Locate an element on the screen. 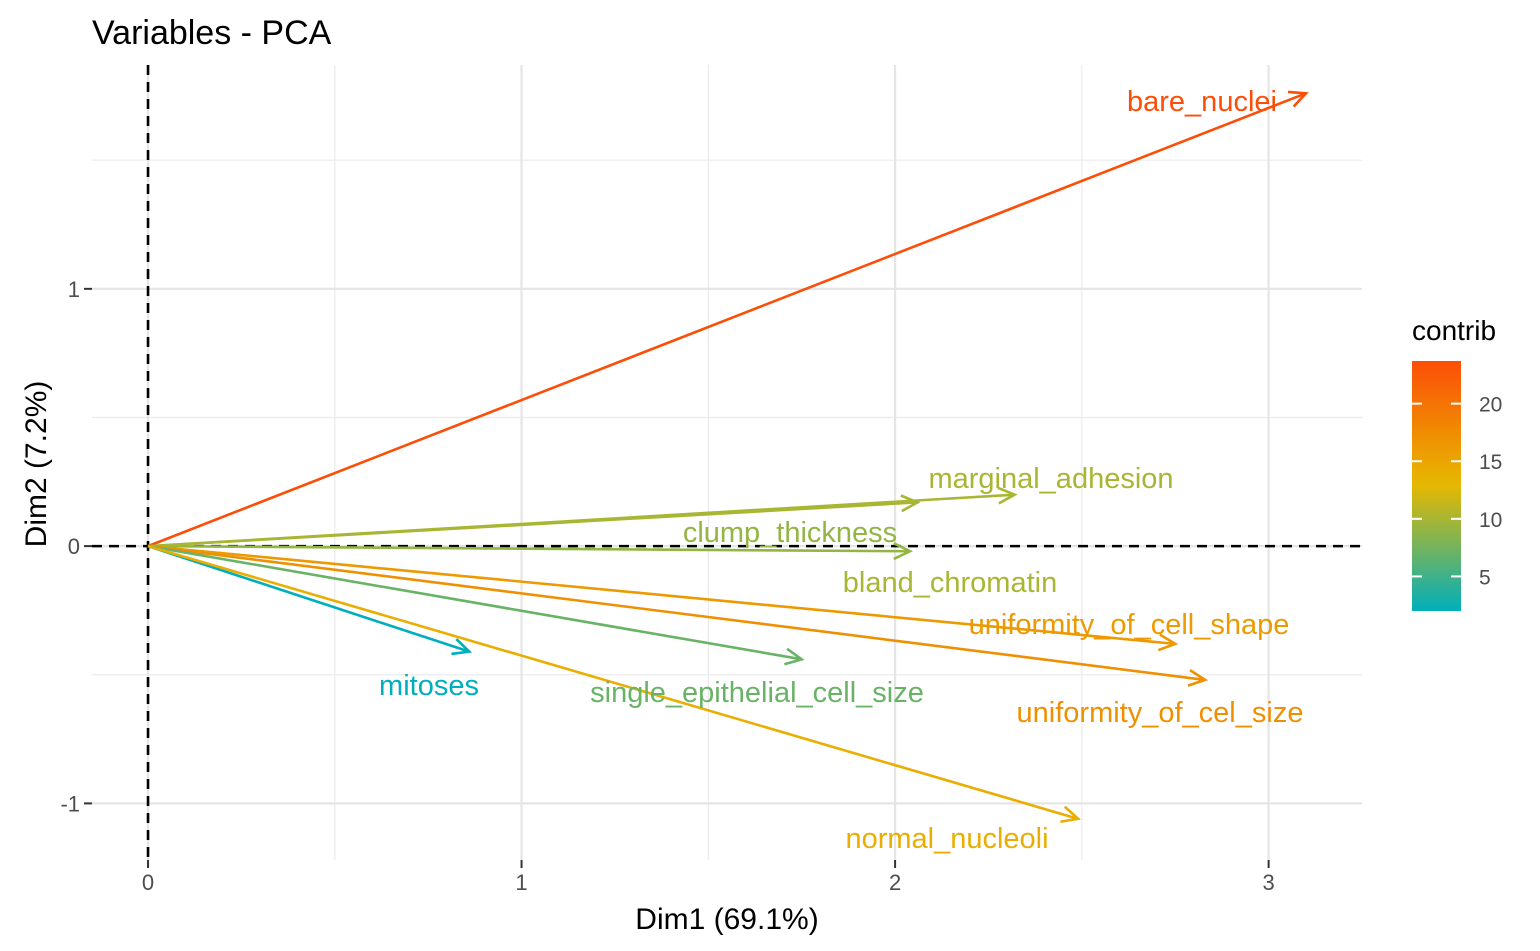  y-tick-label: 0 is located at coordinates (74, 546).